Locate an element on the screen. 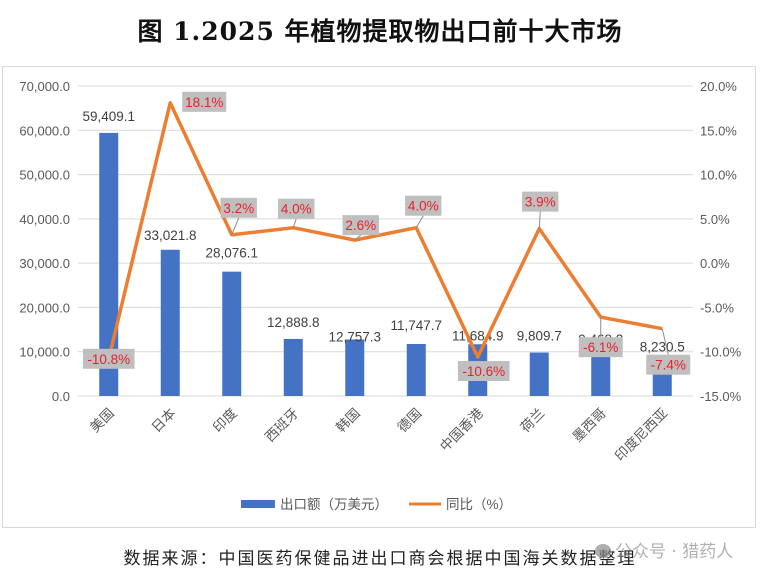 The image size is (760, 580). left-tick-label: 20,000.0 is located at coordinates (44, 307).